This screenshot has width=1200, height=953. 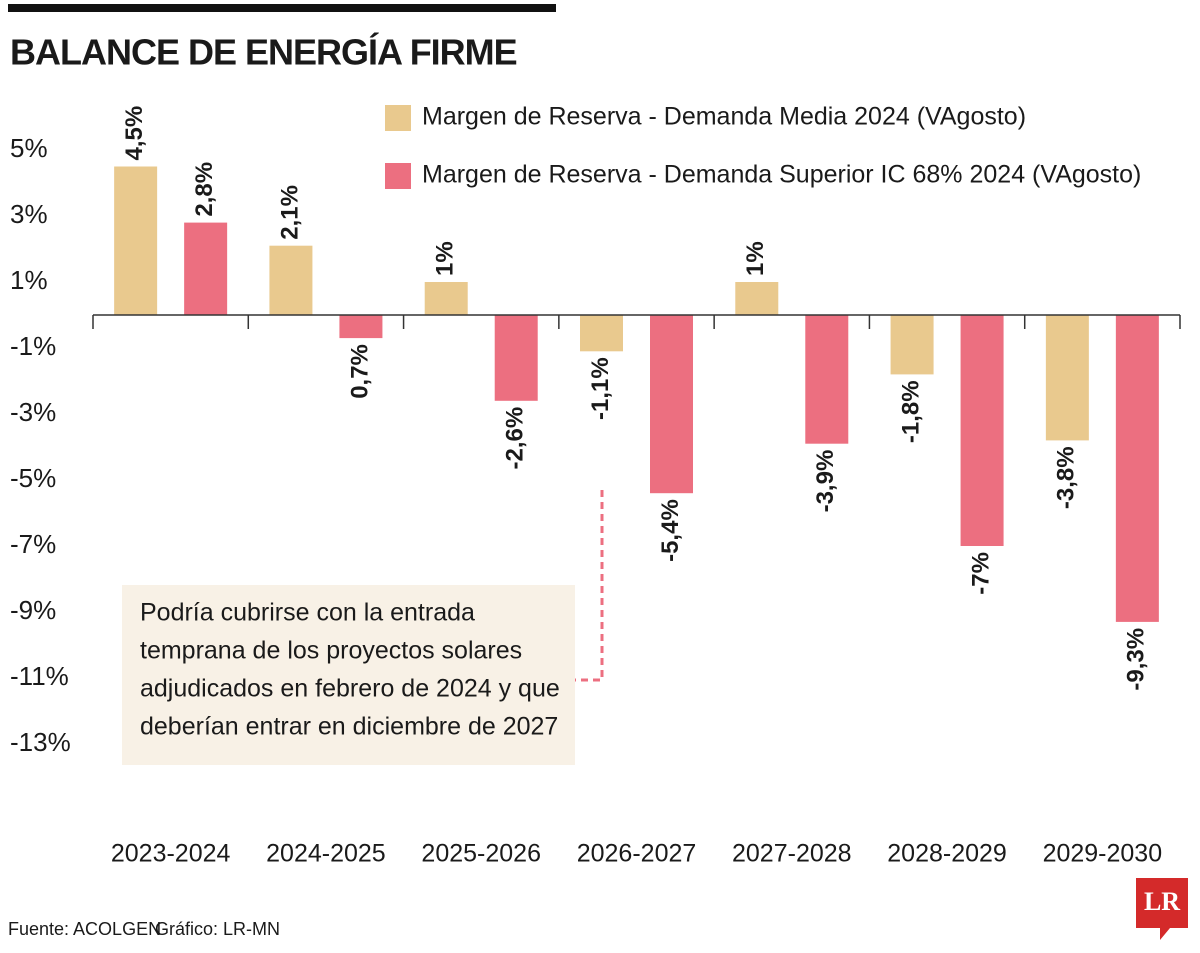 I want to click on x-tick-label: 2025-2026, so click(x=481, y=854).